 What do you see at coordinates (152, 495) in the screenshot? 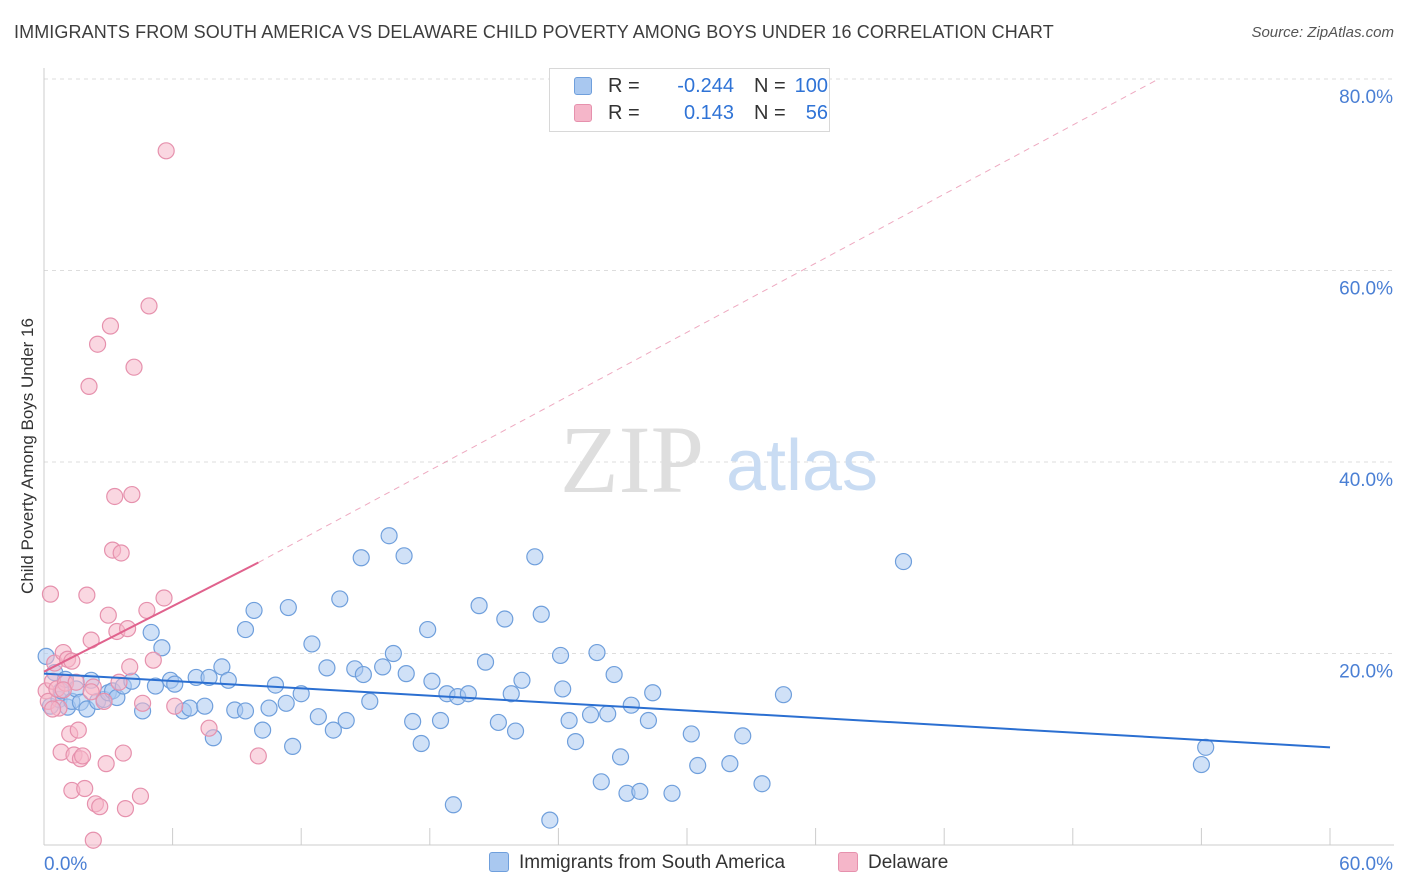
I see `series-delaware-points` at bounding box center [152, 495].